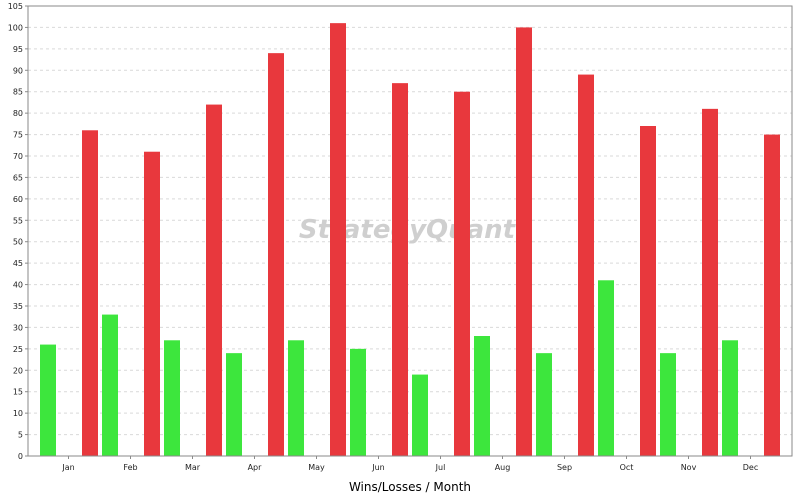 The width and height of the screenshot is (800, 500). I want to click on x-tick-label: Aug, so click(503, 467).